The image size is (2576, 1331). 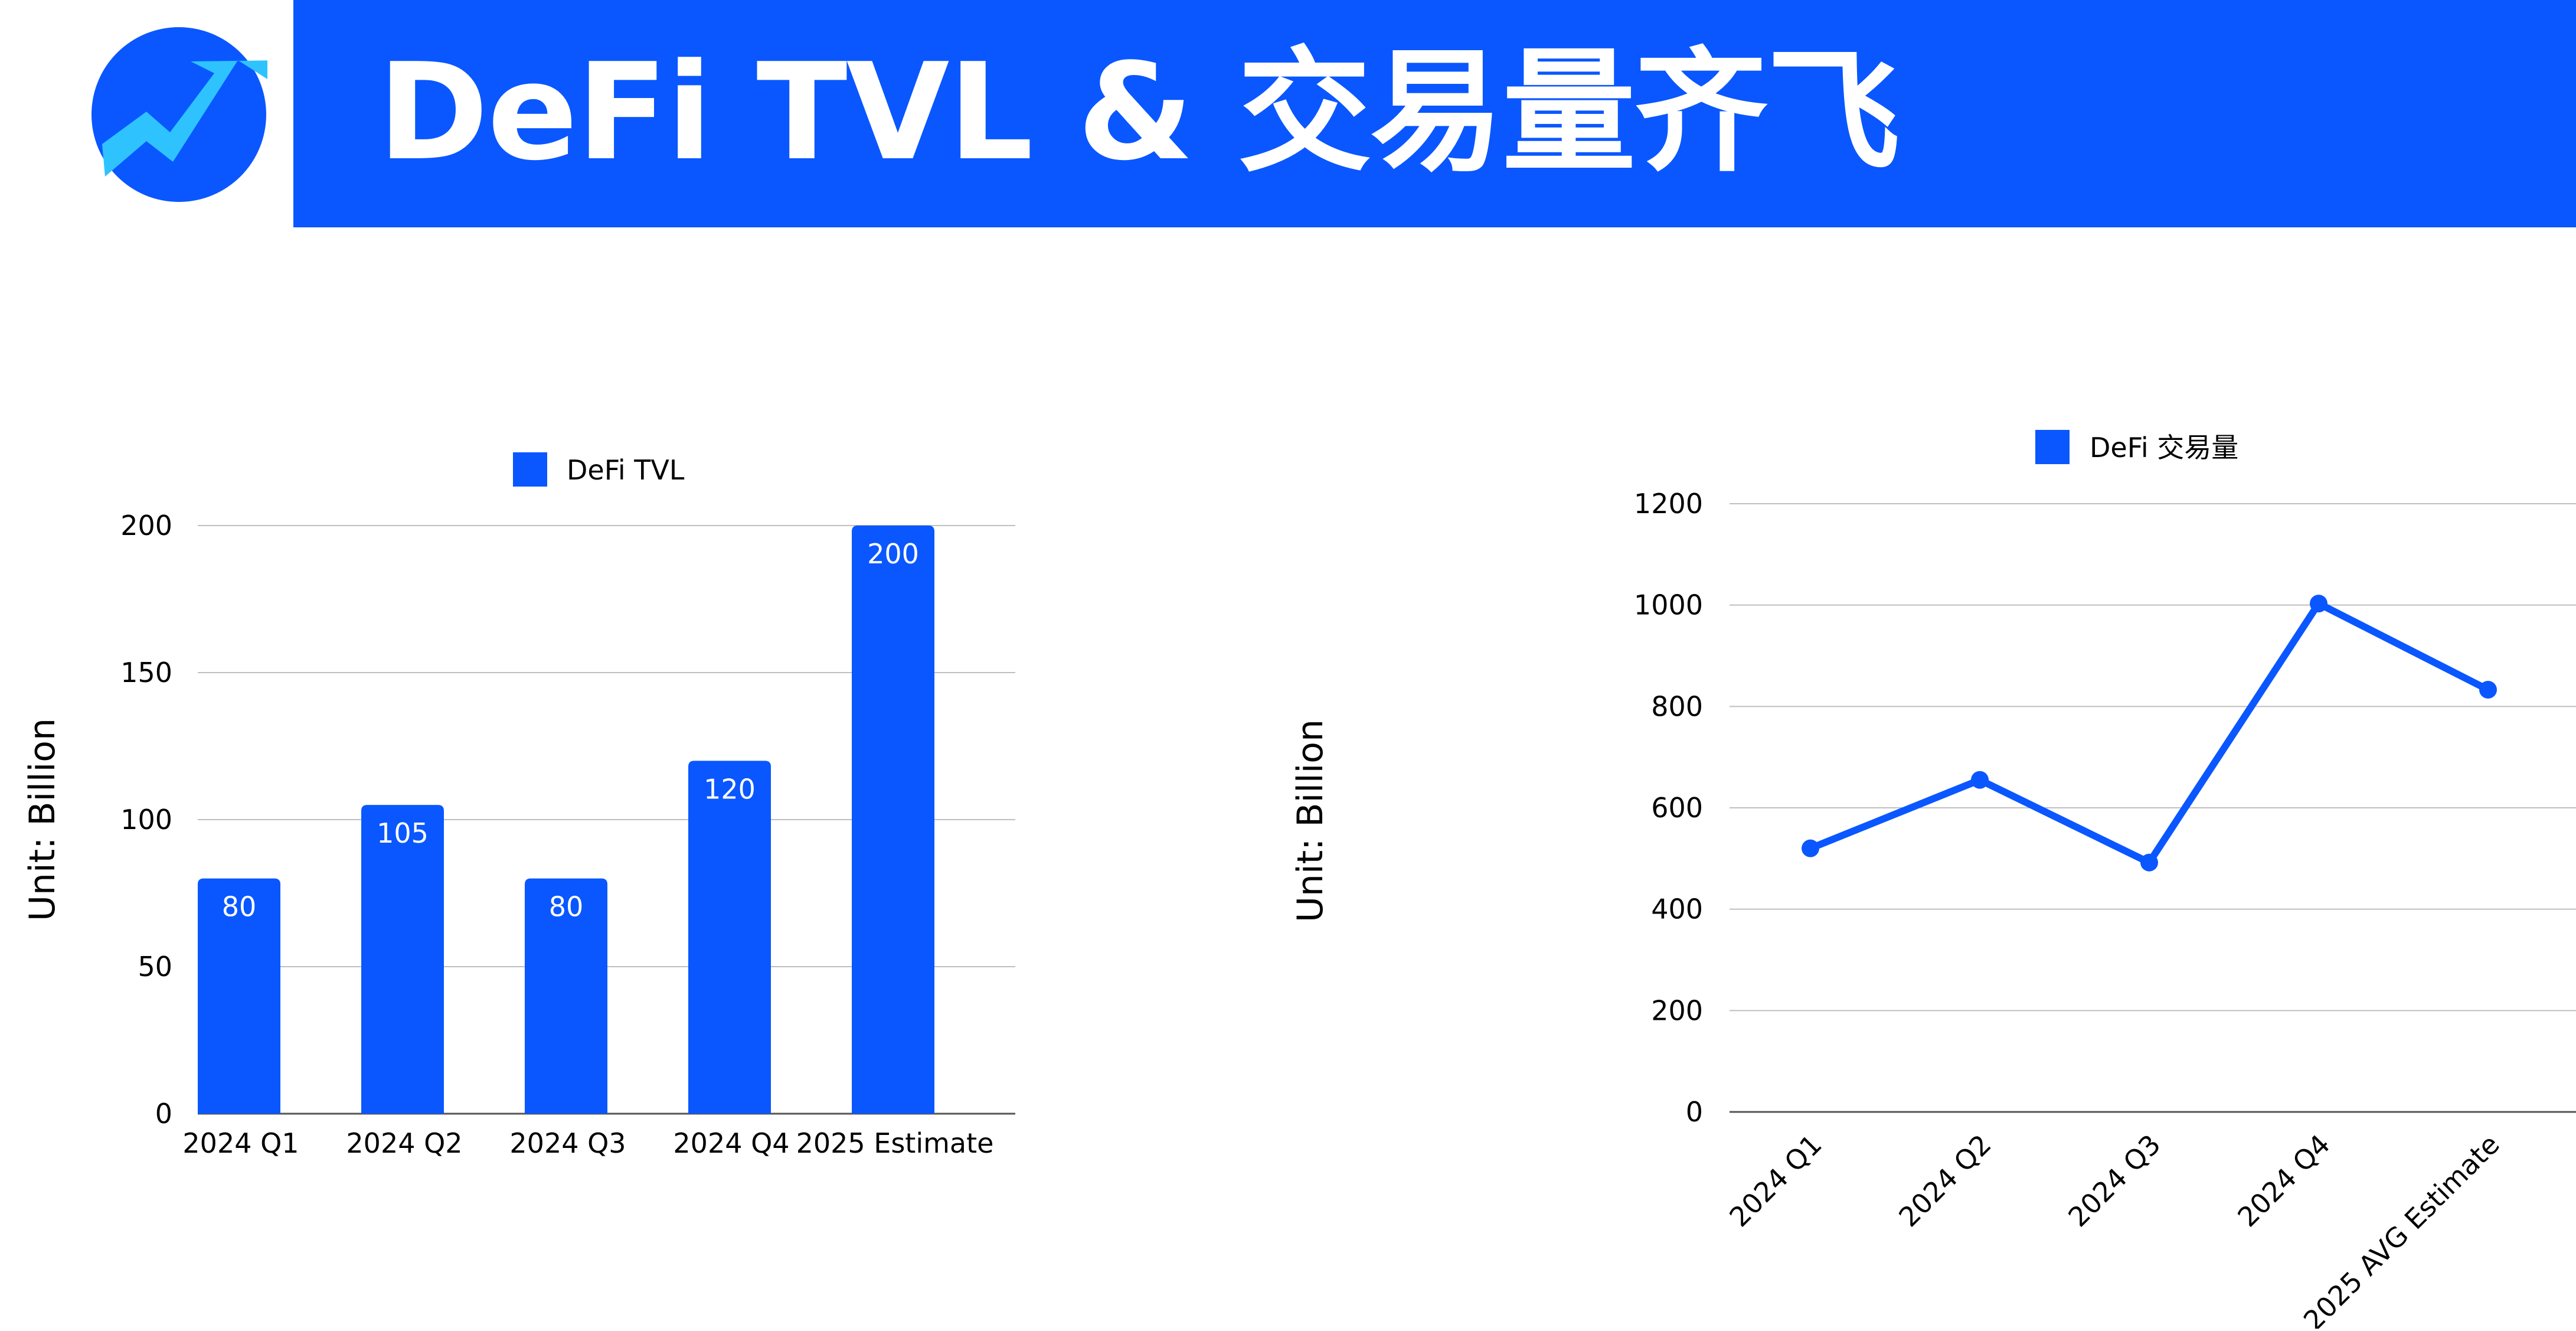 What do you see at coordinates (626, 470) in the screenshot?
I see `legend-label: DeFi TVL` at bounding box center [626, 470].